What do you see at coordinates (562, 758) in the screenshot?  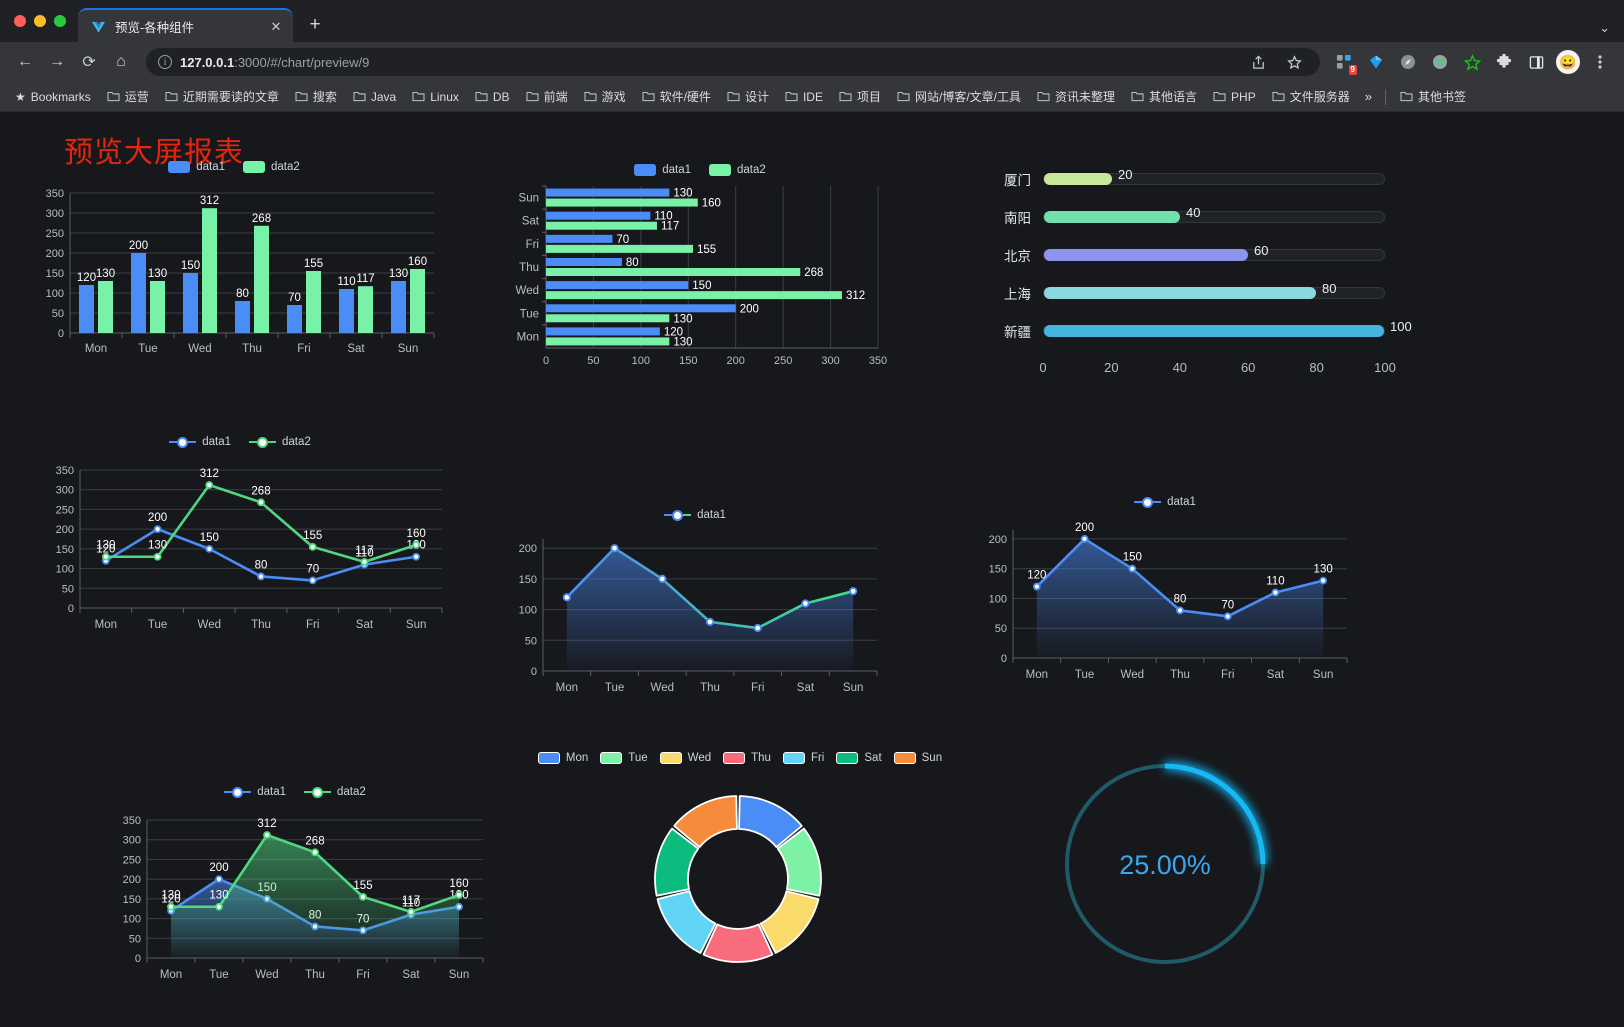 I see `legend-item: Mon` at bounding box center [562, 758].